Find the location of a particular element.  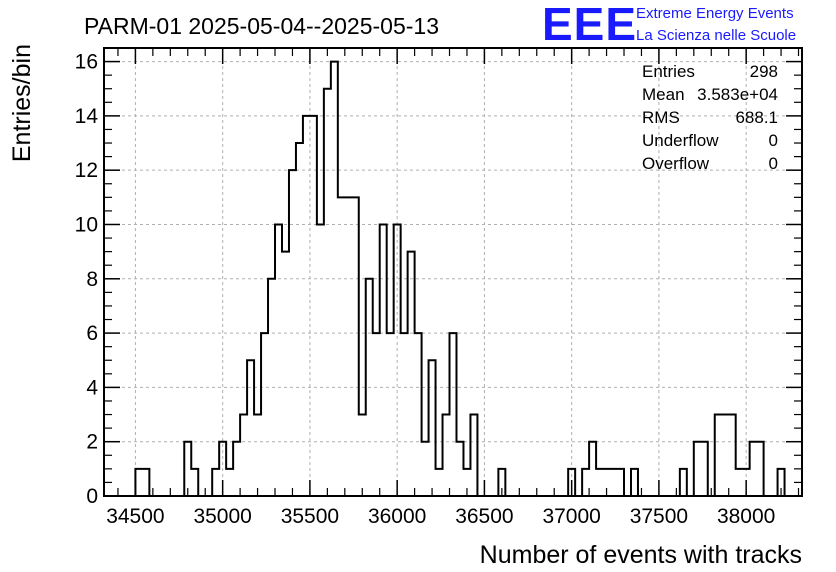

x-tick-label: 36000 is located at coordinates (397, 516).